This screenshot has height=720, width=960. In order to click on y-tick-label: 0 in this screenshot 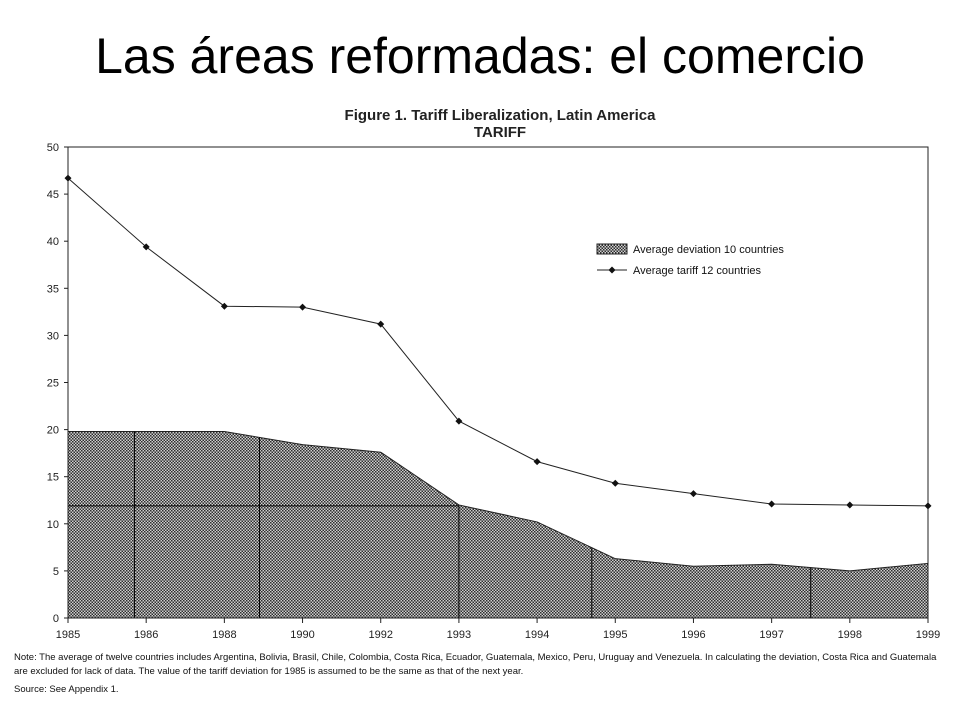, I will do `click(56, 619)`.